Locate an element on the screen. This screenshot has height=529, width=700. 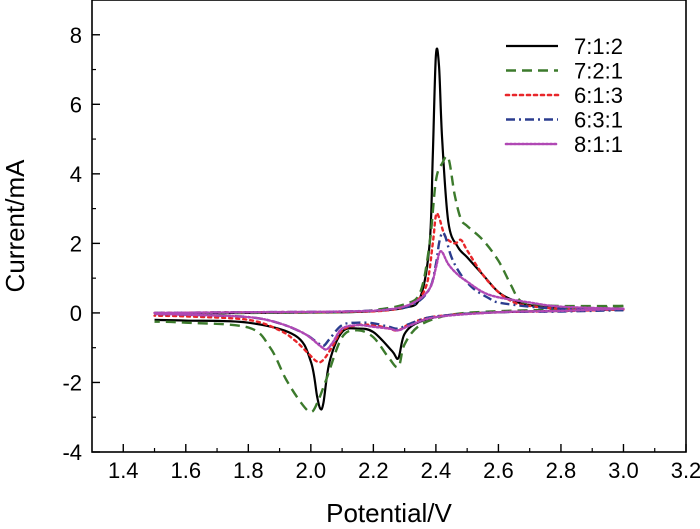
x-tick-label: 2.2 is located at coordinates (373, 470).